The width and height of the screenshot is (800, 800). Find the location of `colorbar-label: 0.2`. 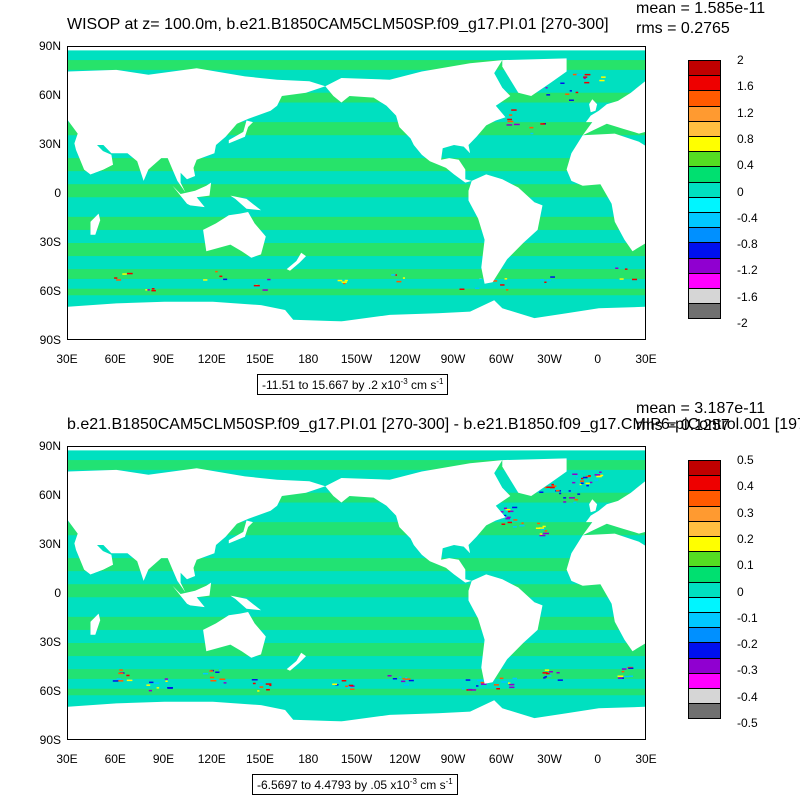

colorbar-label: 0.2 is located at coordinates (745, 538).